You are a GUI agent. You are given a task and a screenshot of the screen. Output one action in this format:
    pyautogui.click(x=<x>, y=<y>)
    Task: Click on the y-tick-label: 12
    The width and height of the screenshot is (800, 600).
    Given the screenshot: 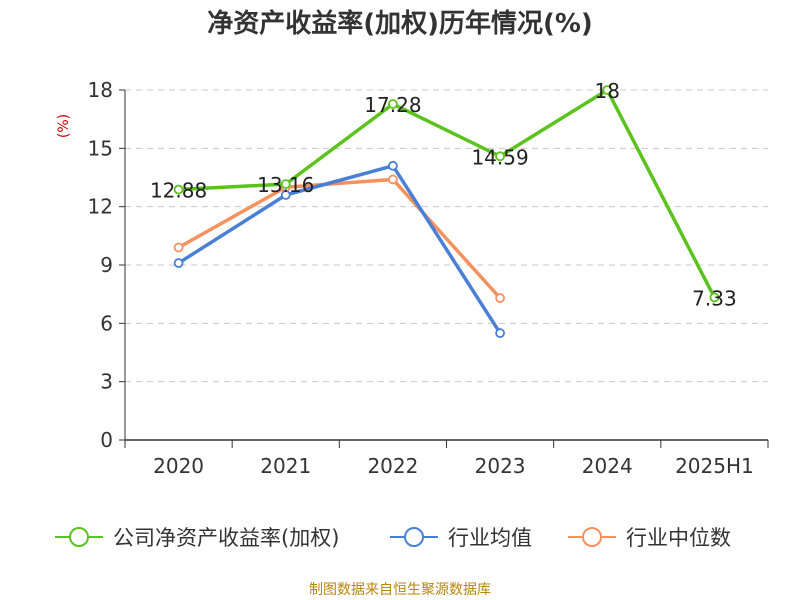 What is the action you would take?
    pyautogui.click(x=100, y=207)
    